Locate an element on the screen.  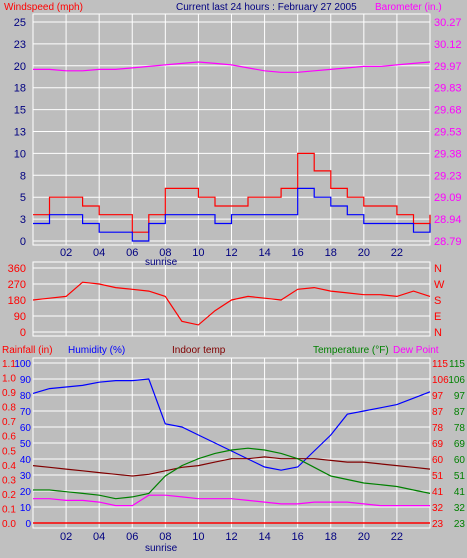
humidity-tick-label: 0 is located at coordinates (28, 524).